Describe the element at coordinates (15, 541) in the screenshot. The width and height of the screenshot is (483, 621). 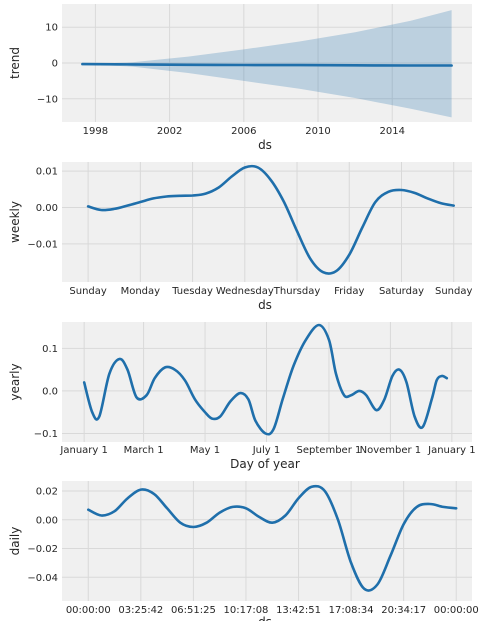
I see `y-axis-label: daily` at that location.